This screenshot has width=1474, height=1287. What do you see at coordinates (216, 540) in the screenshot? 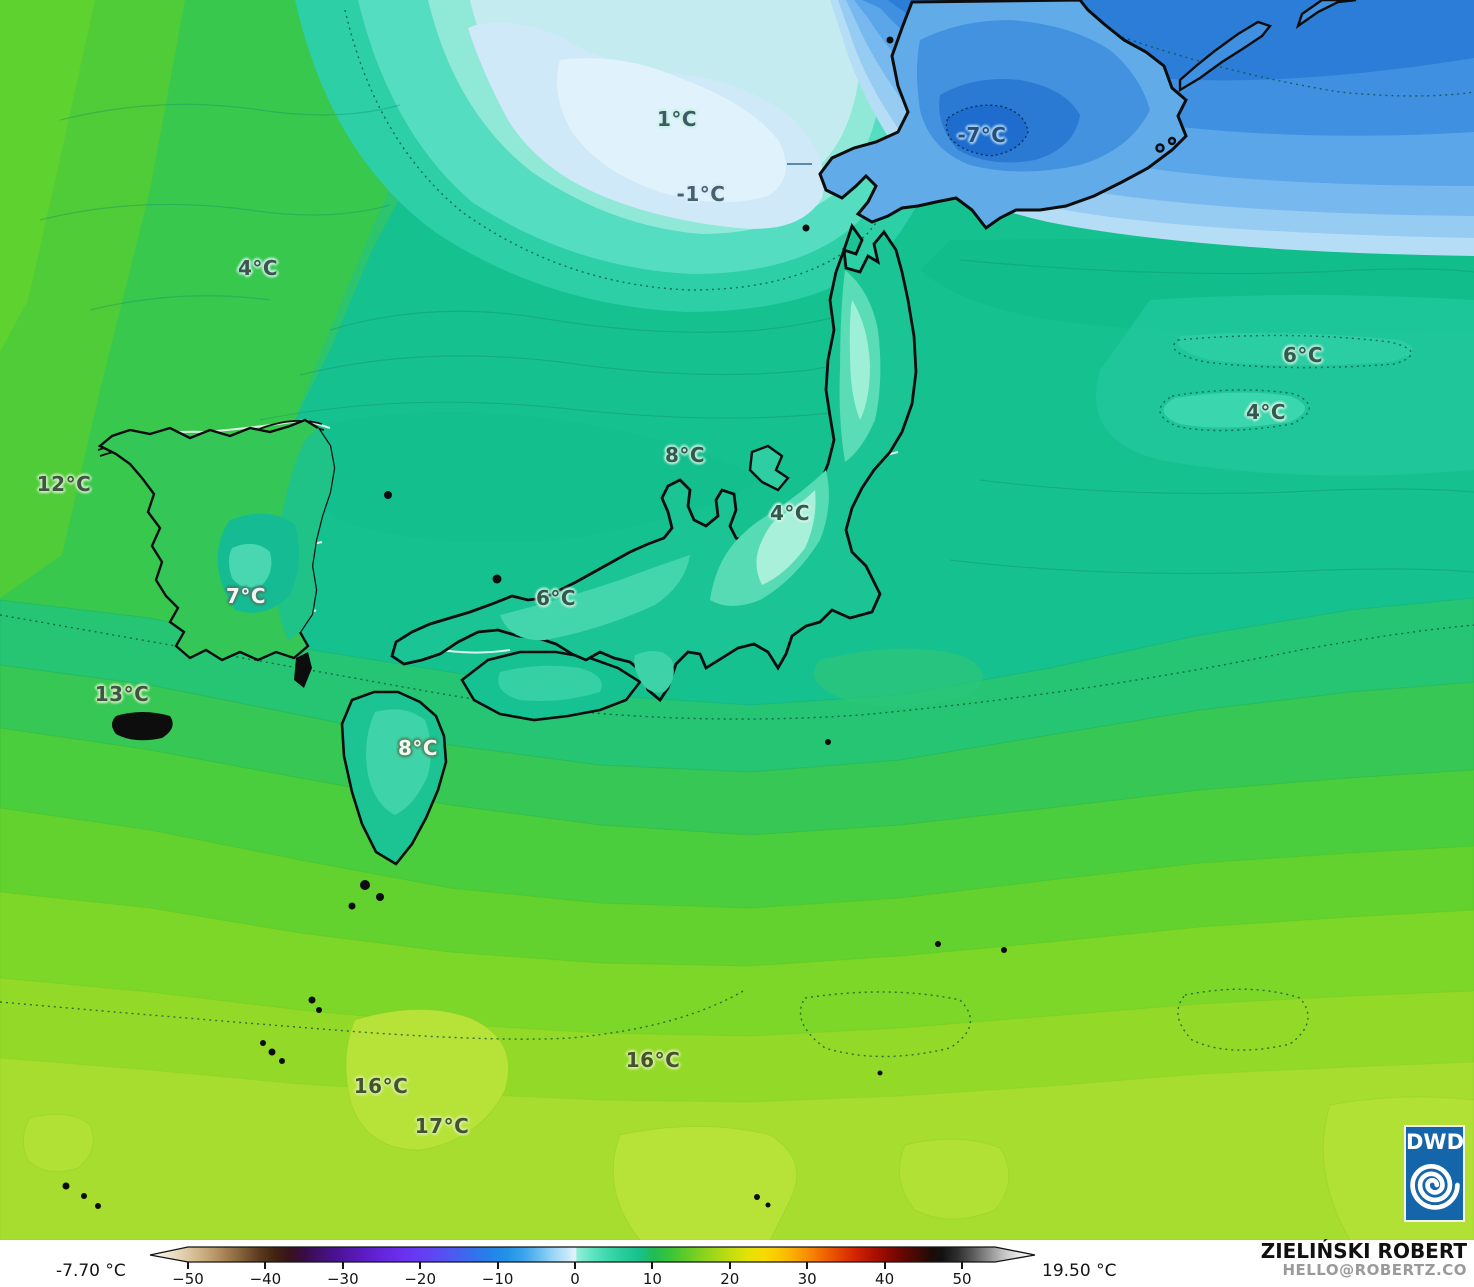
I see `korea-peninsula` at bounding box center [216, 540].